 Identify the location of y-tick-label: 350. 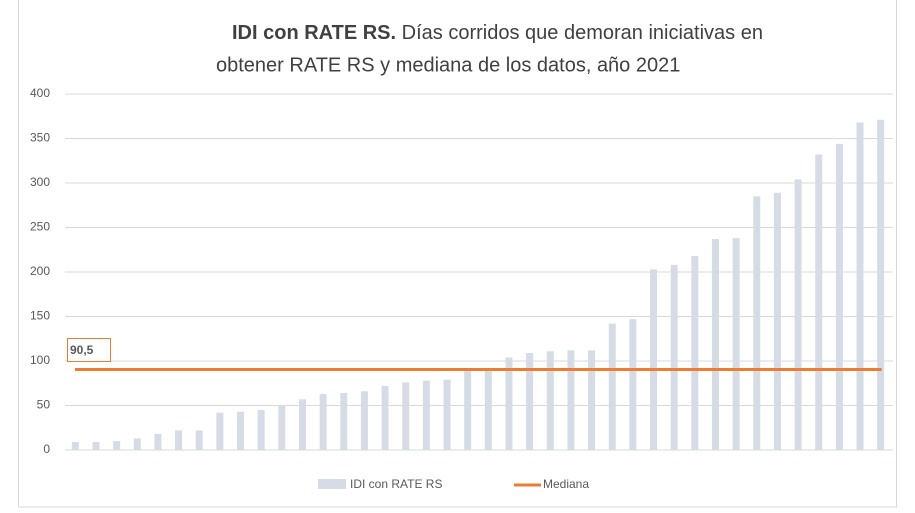
(40, 138).